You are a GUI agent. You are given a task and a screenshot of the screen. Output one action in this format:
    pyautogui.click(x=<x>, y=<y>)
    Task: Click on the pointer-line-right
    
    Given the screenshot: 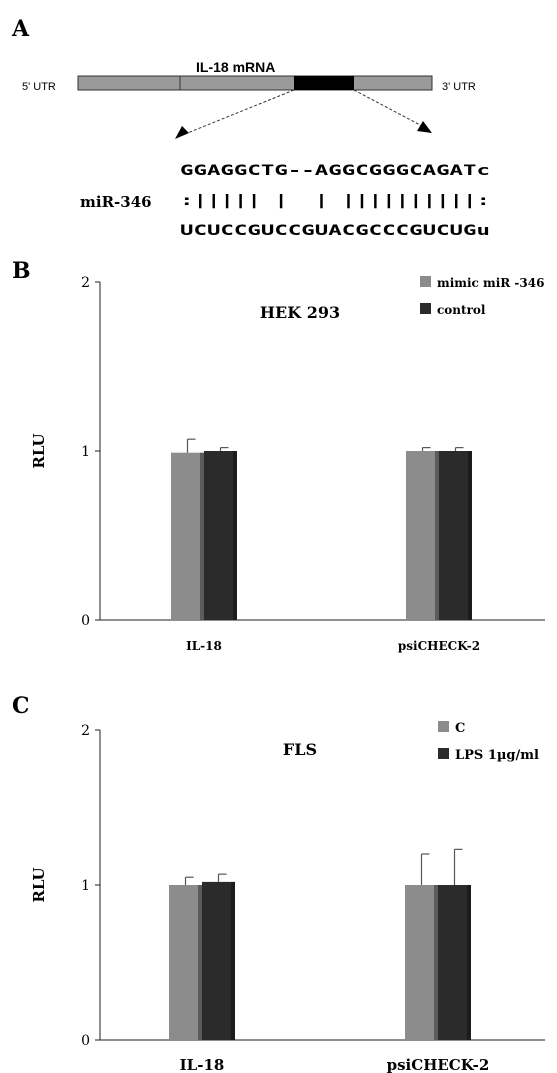 What is the action you would take?
    pyautogui.click(x=388, y=108)
    